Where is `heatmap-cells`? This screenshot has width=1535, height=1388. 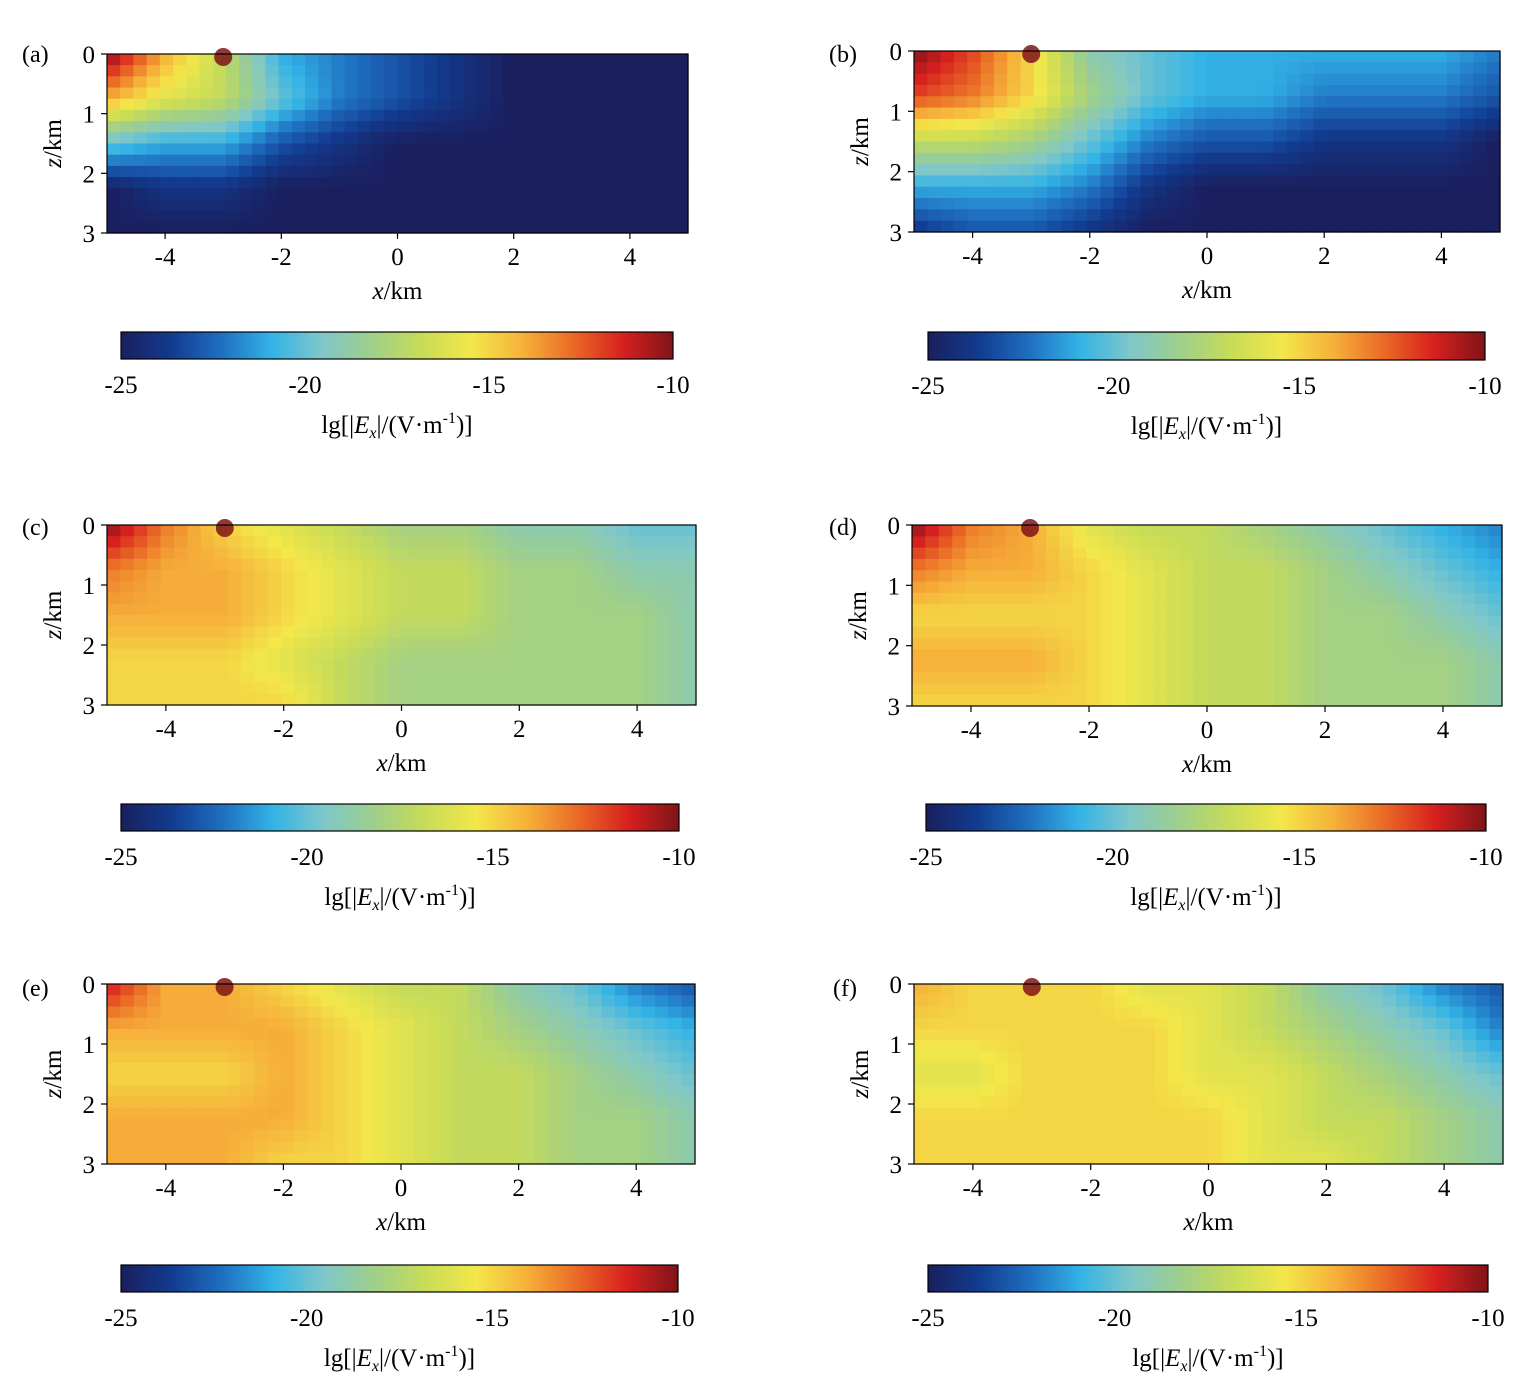 heatmap-cells is located at coordinates (1209, 1074).